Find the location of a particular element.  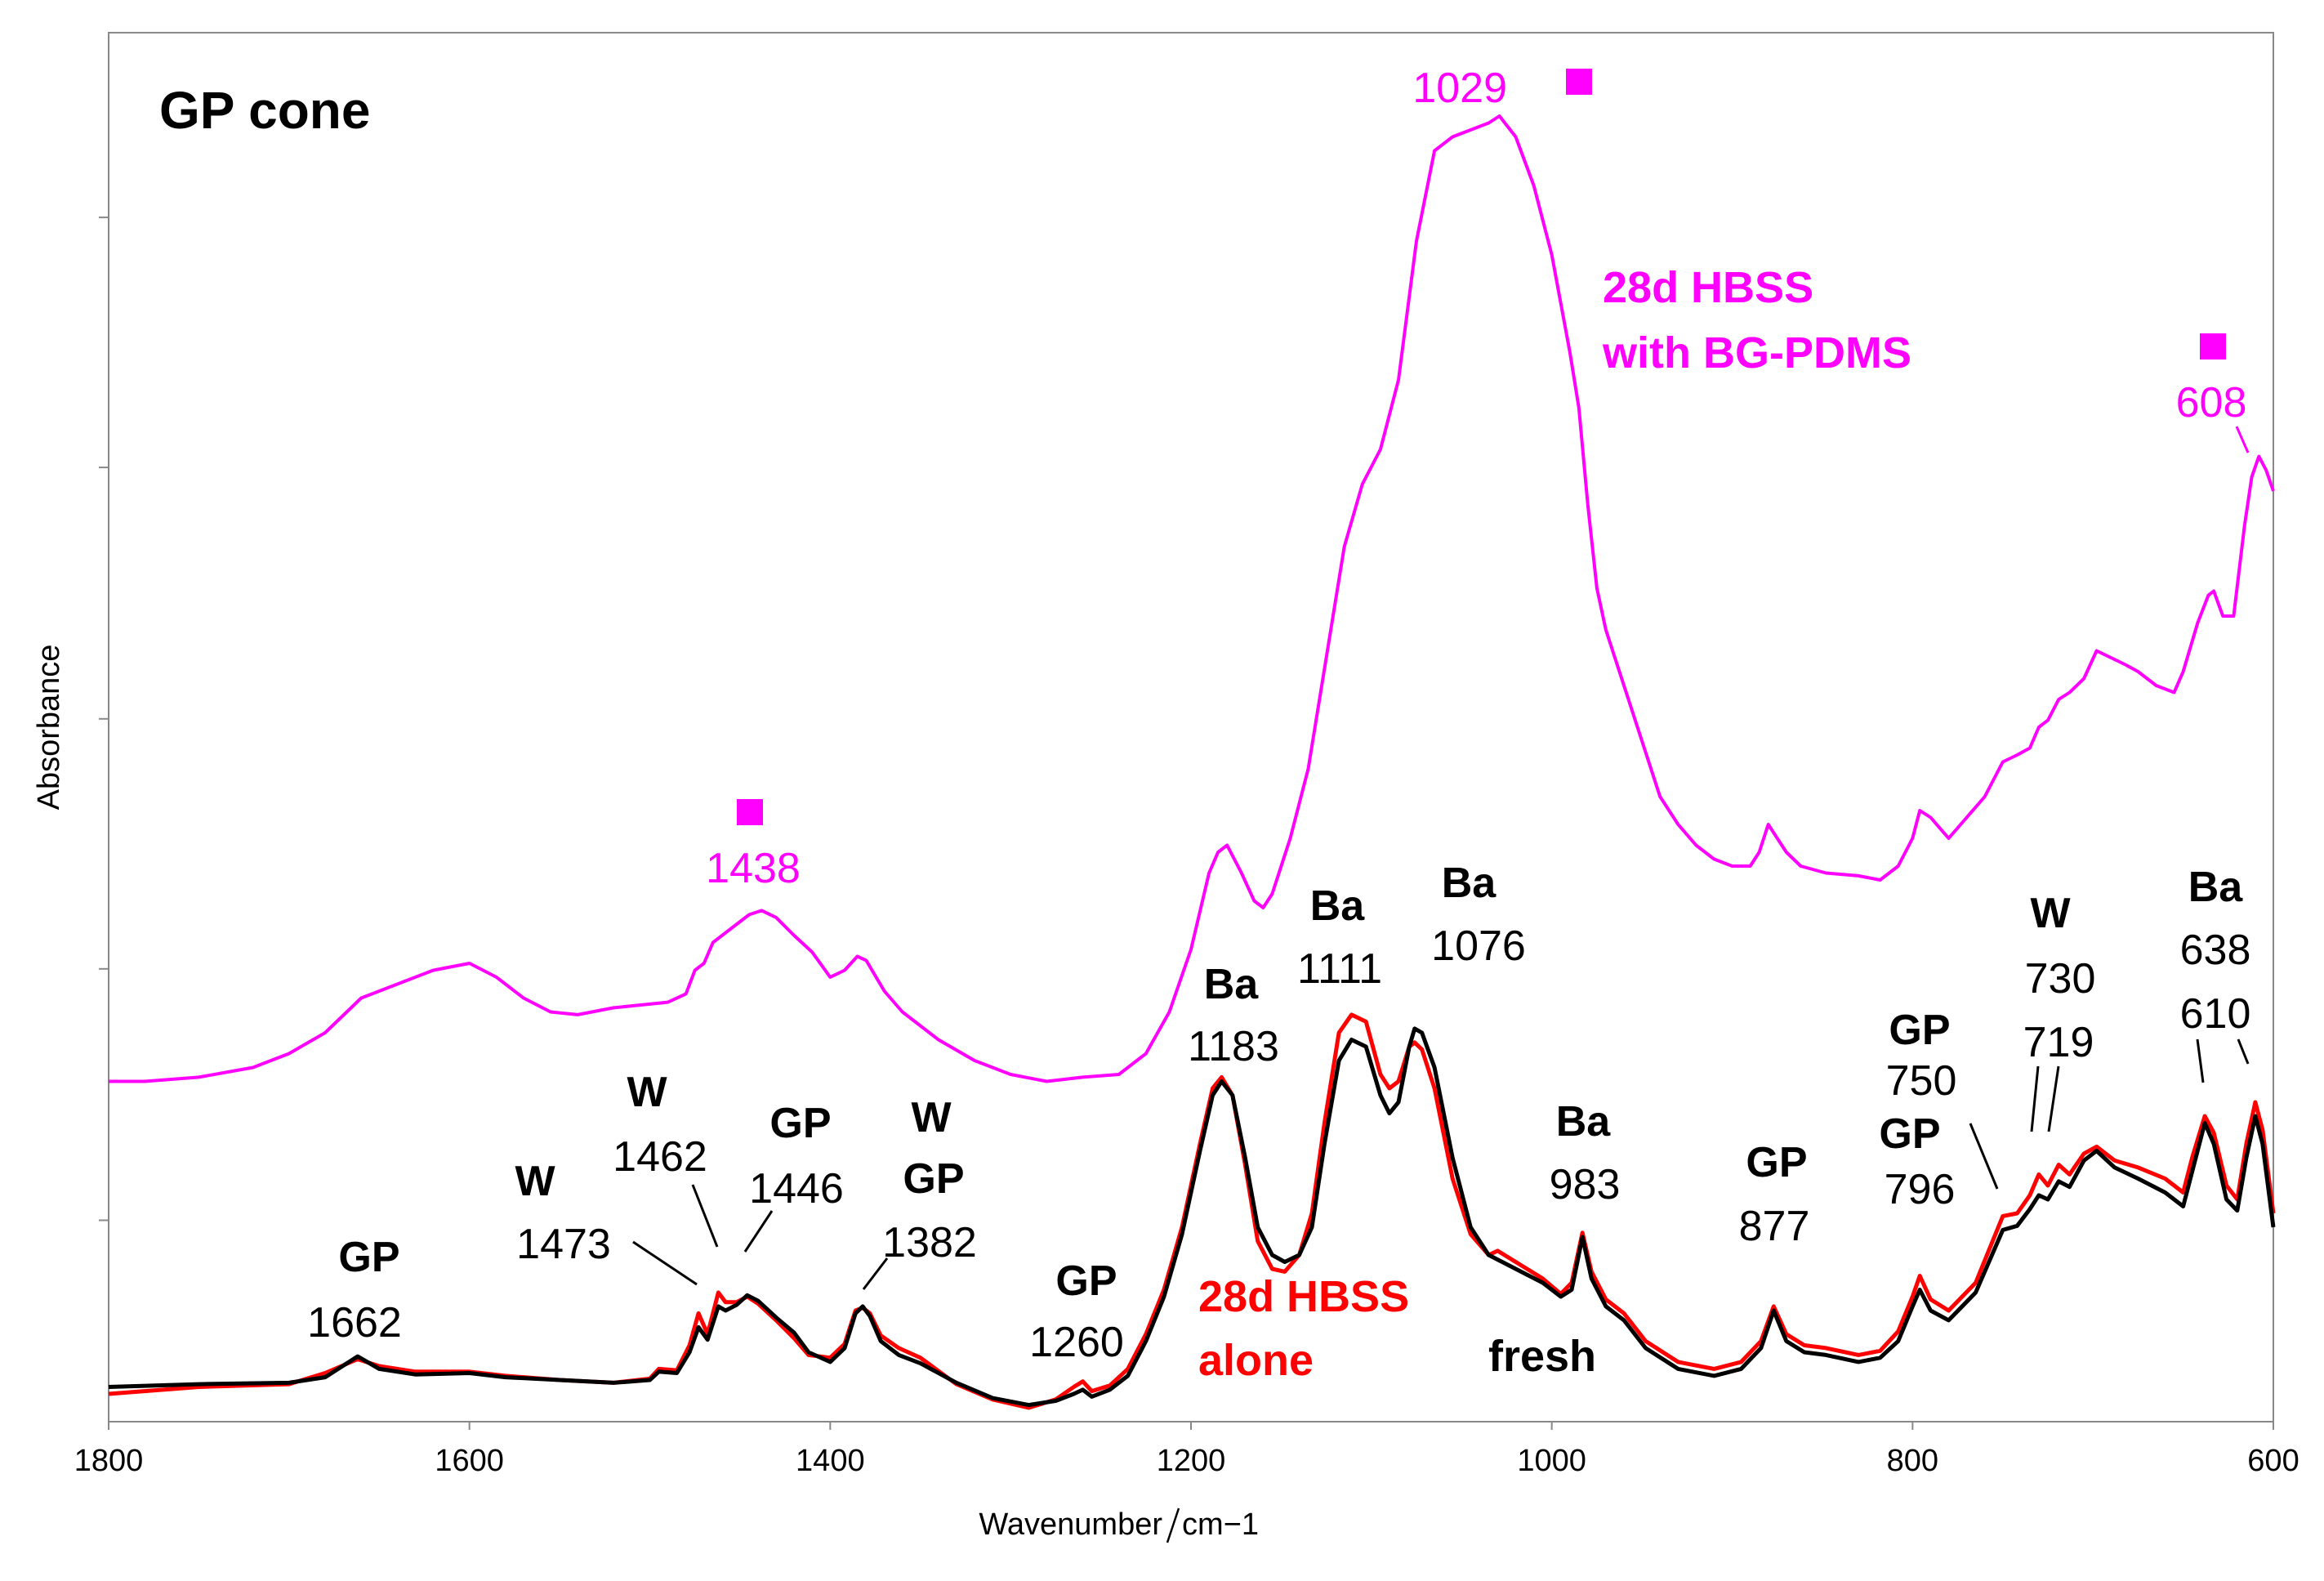

annotation-gp1446: GP 1446 is located at coordinates (793, 1176).